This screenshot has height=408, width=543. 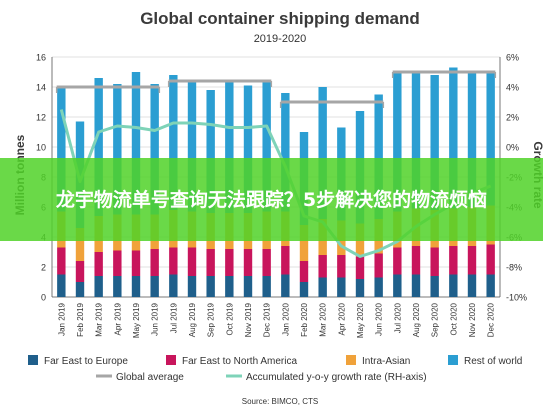 I want to click on x-tick-label: Jul 2020, so click(x=397, y=317).